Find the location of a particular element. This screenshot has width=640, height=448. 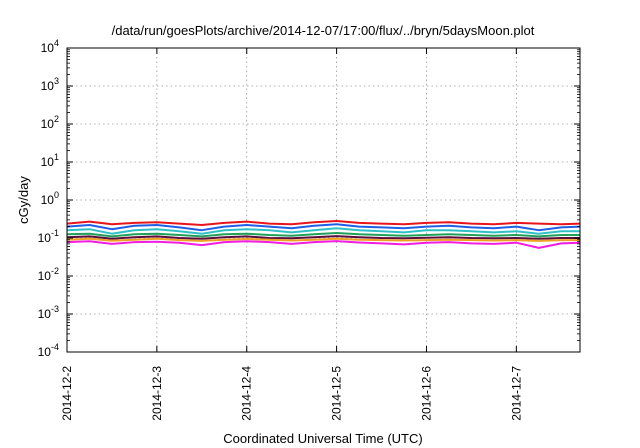

series-group is located at coordinates (323, 234).